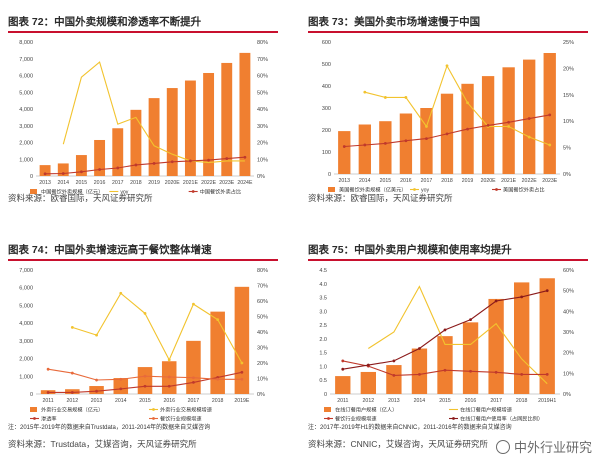  What do you see at coordinates (26, 342) in the screenshot?
I see `y-tick-label: 3,000` at bounding box center [26, 342].